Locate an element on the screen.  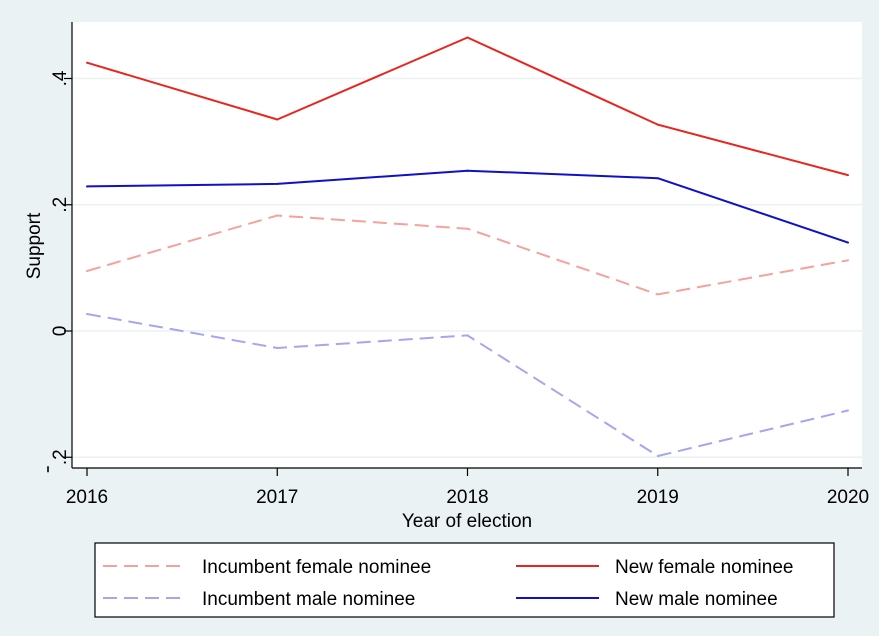
x-tick-label-3: 2019 is located at coordinates (658, 497).